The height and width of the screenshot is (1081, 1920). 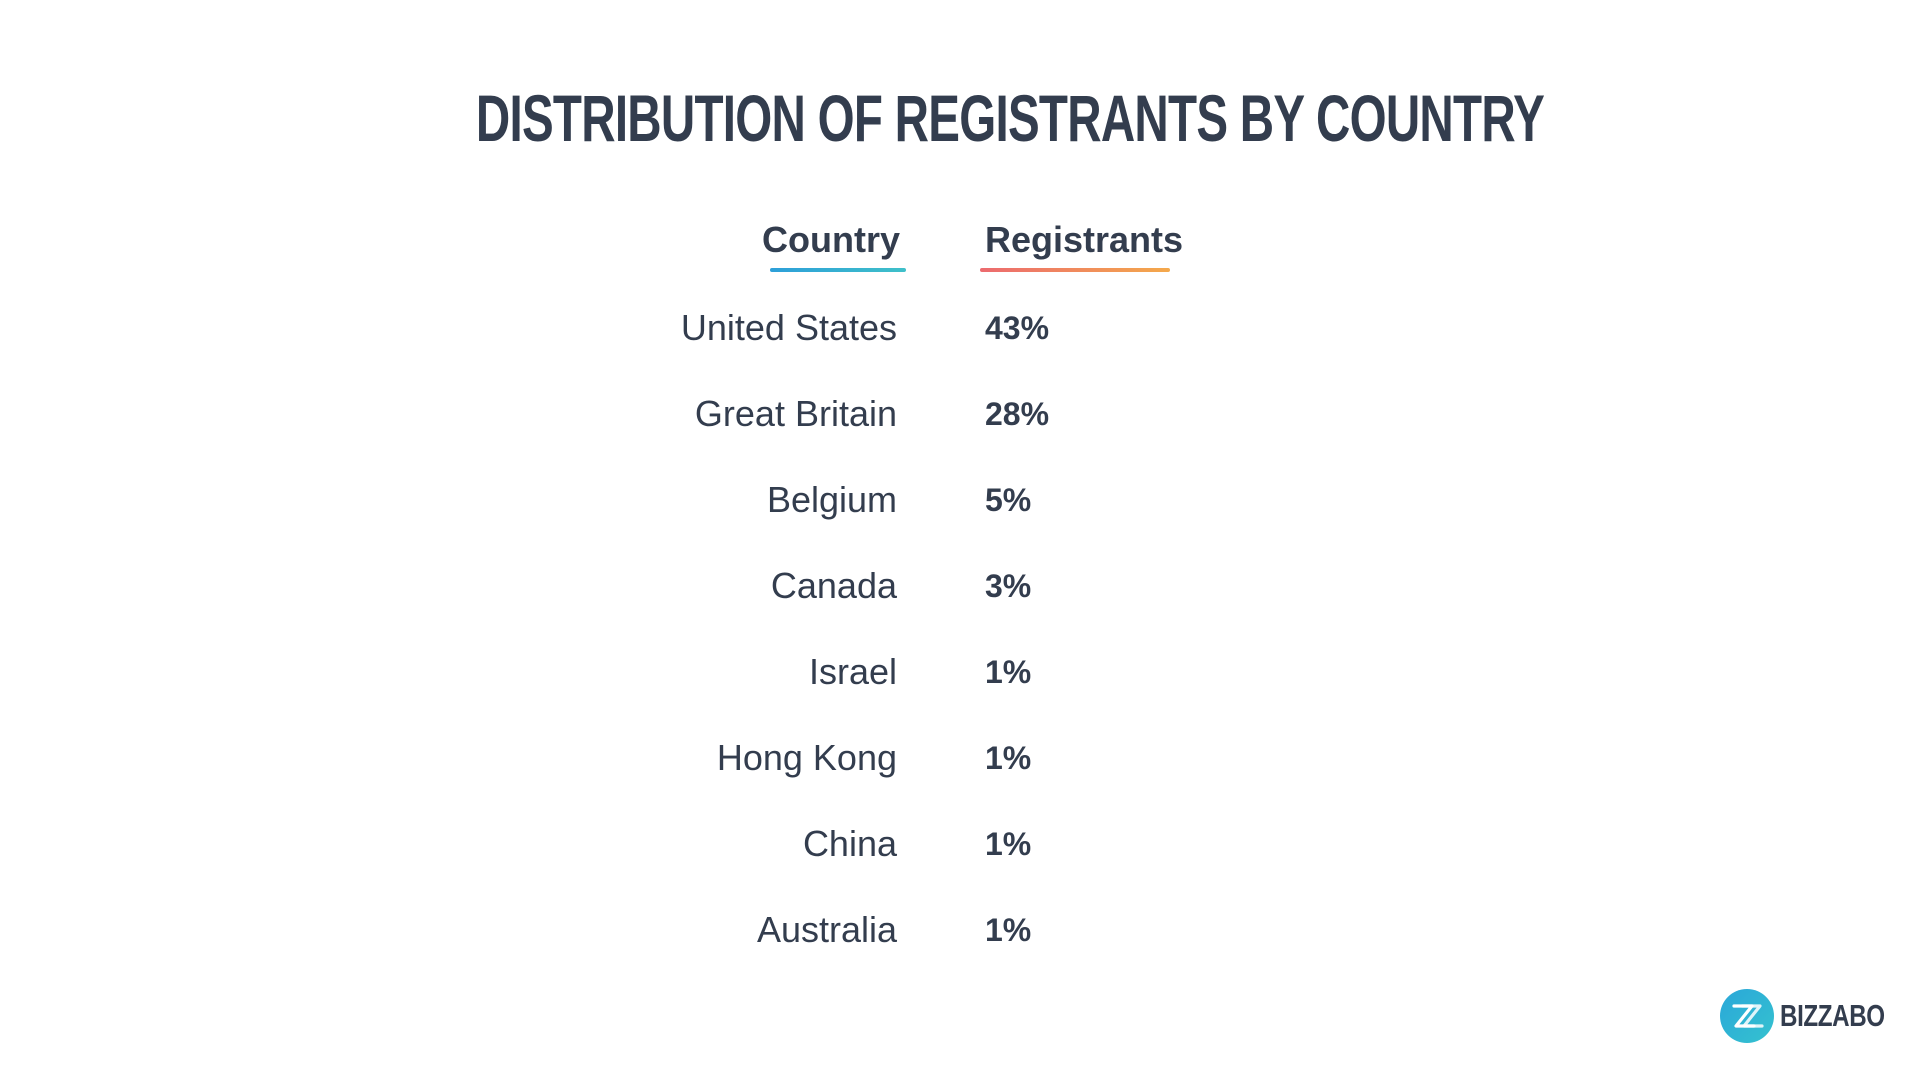 I want to click on country-cell: Hong Kong, so click(x=806, y=757).